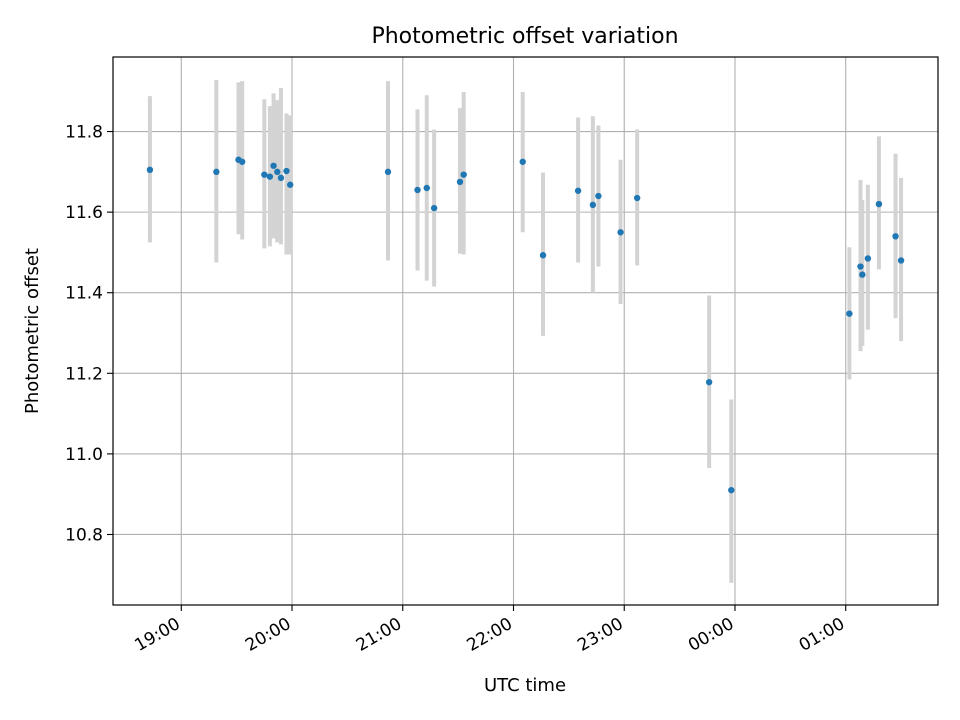 The height and width of the screenshot is (720, 960). What do you see at coordinates (525, 685) in the screenshot?
I see `x-axis-label: UTC time` at bounding box center [525, 685].